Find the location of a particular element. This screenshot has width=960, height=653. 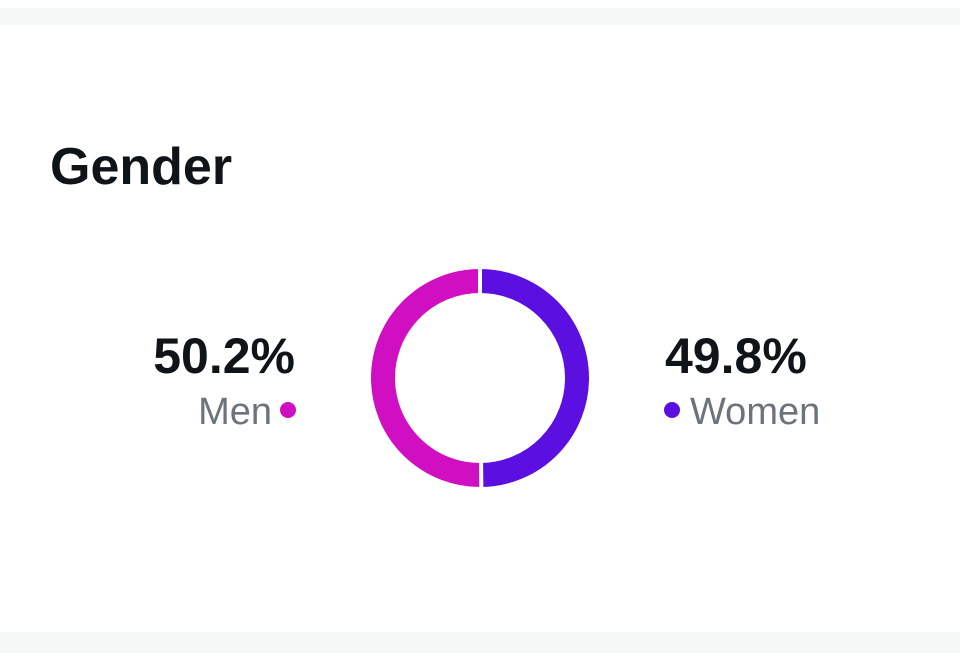

chart-title: Gender is located at coordinates (141, 167).